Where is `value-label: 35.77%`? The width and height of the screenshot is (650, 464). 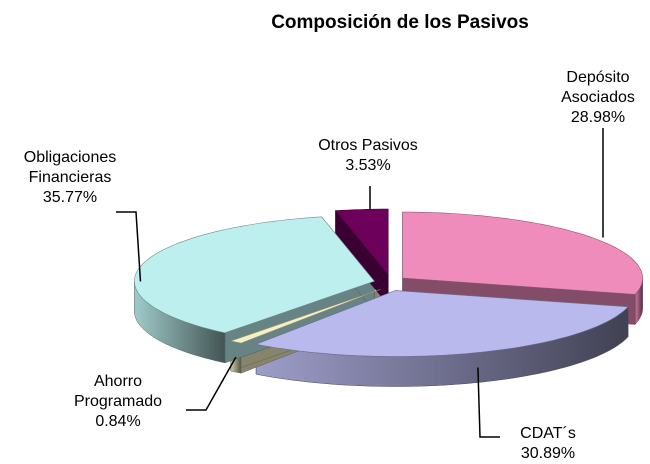
value-label: 35.77% is located at coordinates (70, 197).